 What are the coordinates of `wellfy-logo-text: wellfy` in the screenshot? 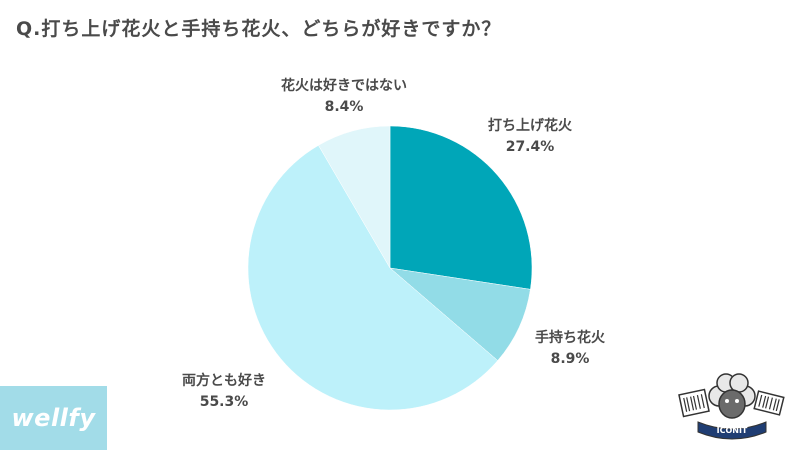 It's located at (53, 418).